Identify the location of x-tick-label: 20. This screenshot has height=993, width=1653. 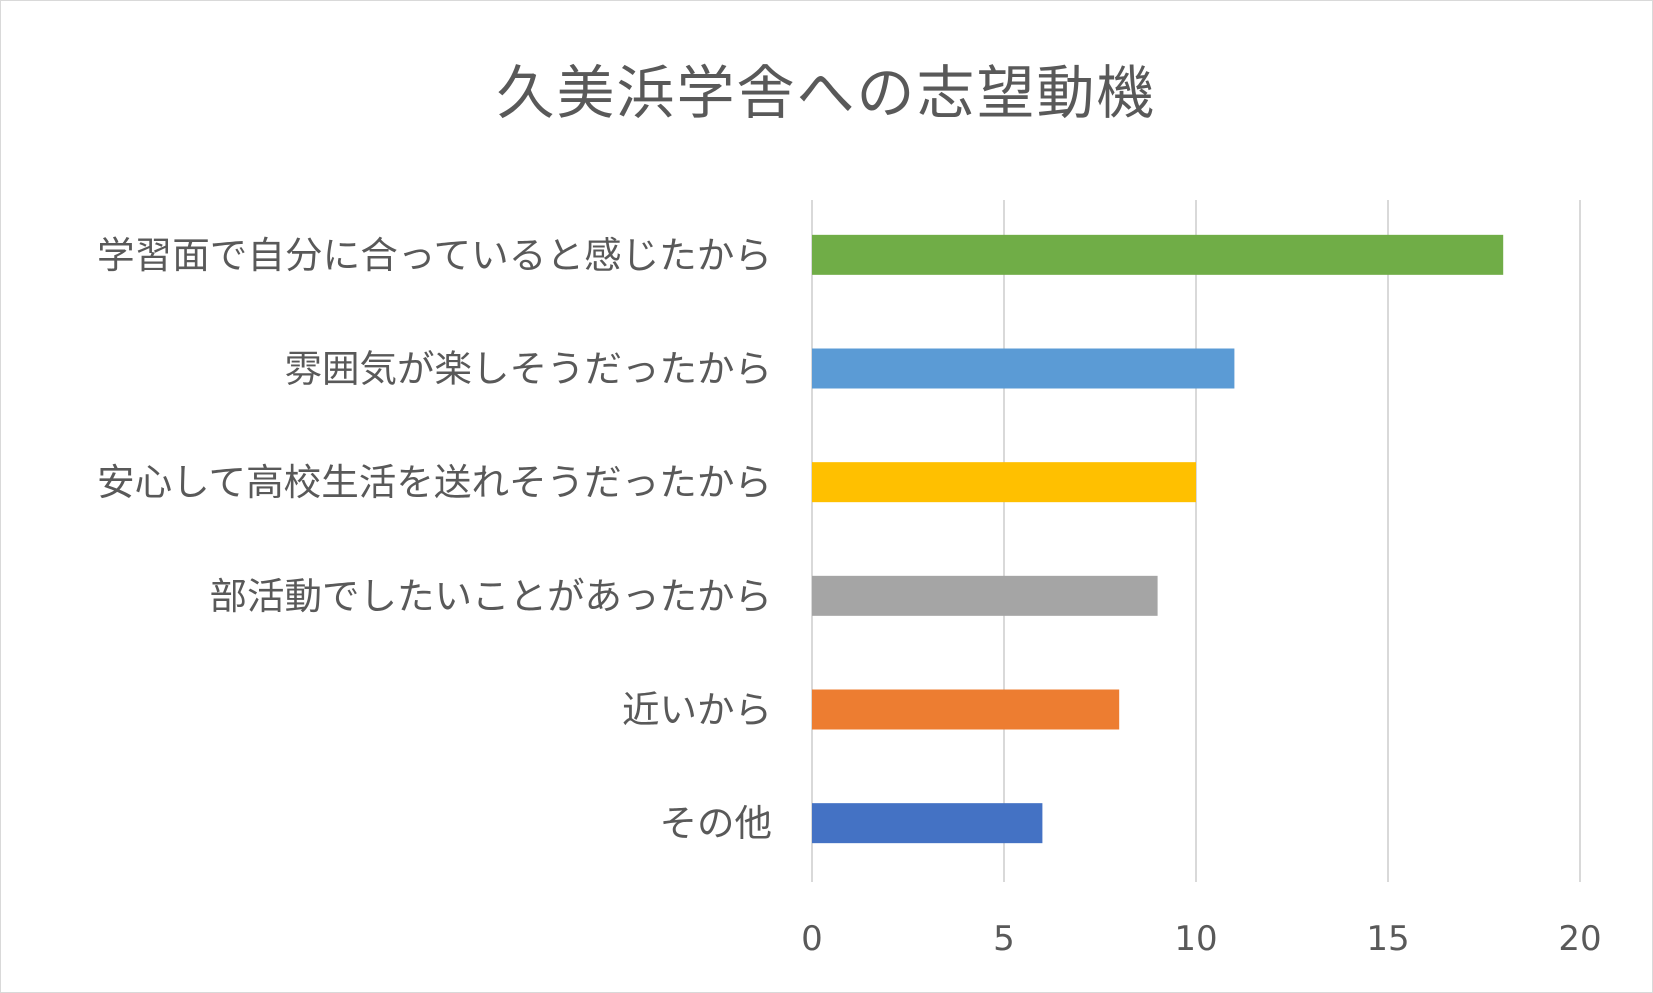
(1579, 939).